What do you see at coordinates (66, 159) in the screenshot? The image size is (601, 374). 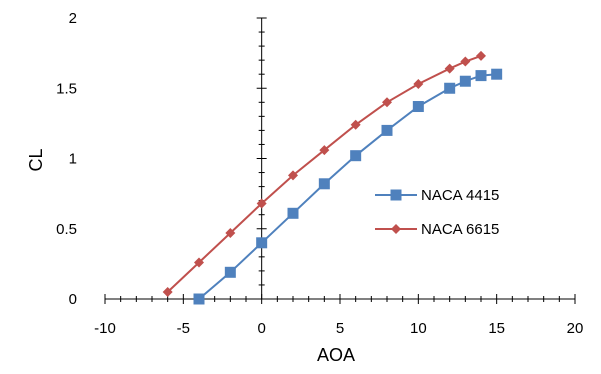 I see `y-tick-labels: 0 0.5 1 1.5 2` at bounding box center [66, 159].